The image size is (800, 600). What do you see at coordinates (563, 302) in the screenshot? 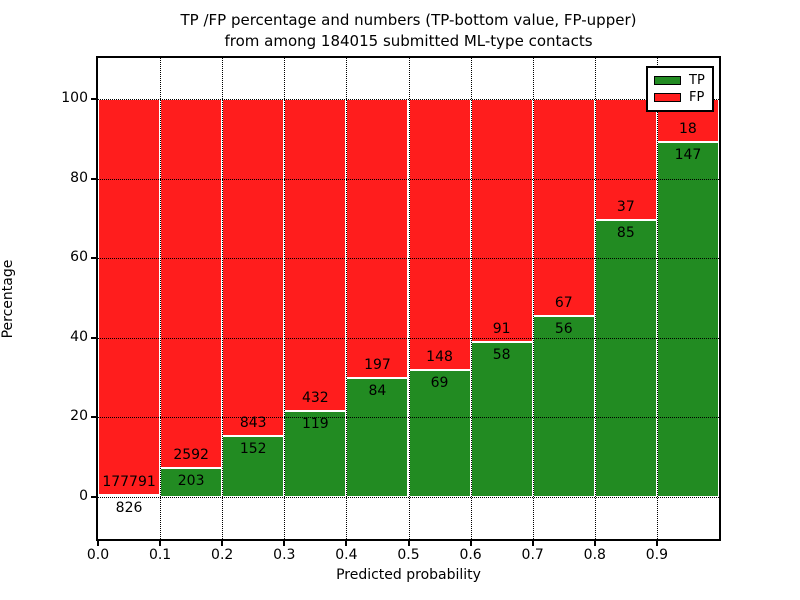
I see `fp-count-label: 67` at bounding box center [563, 302].